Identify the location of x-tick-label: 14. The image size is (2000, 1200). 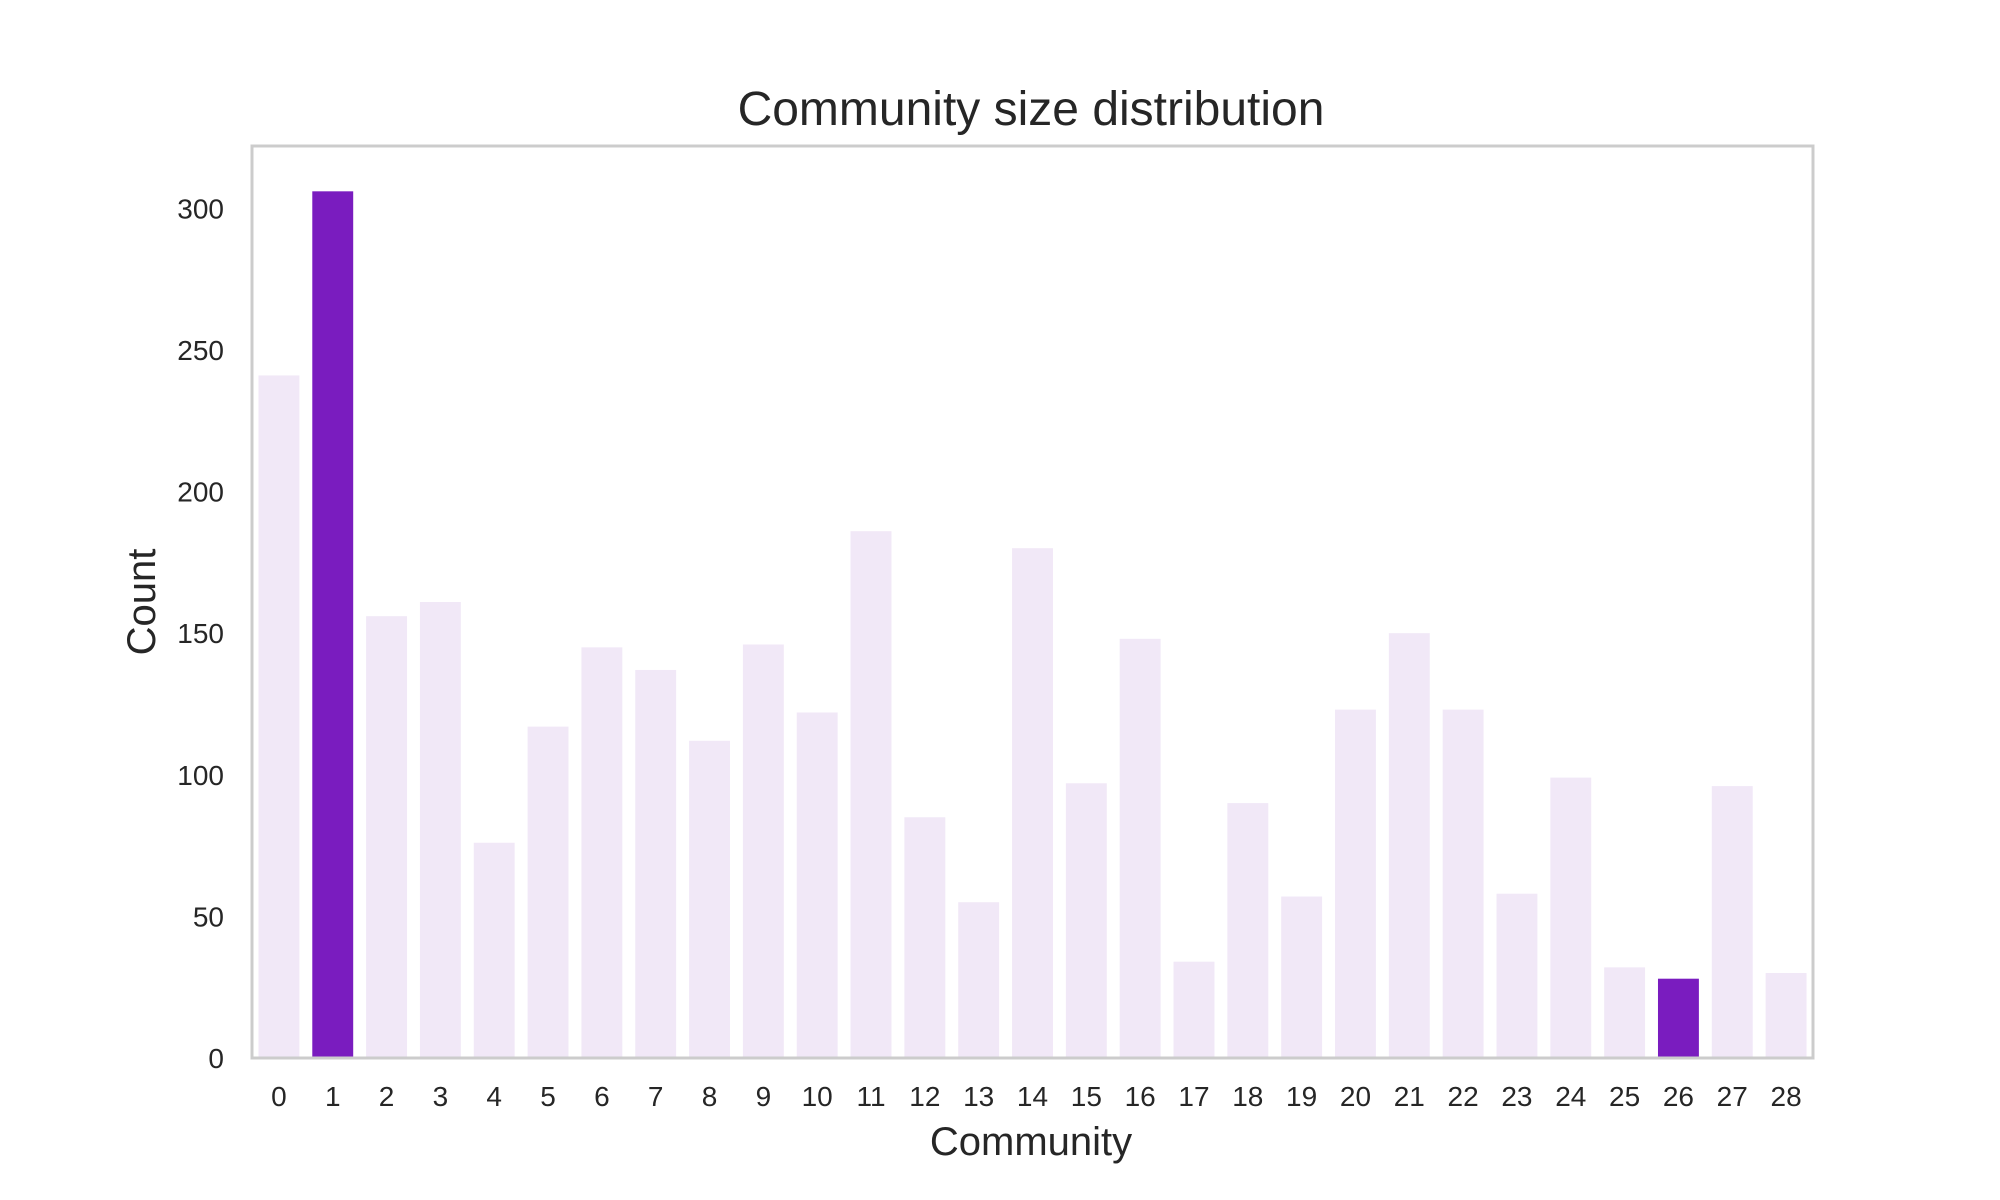
(1032, 1096).